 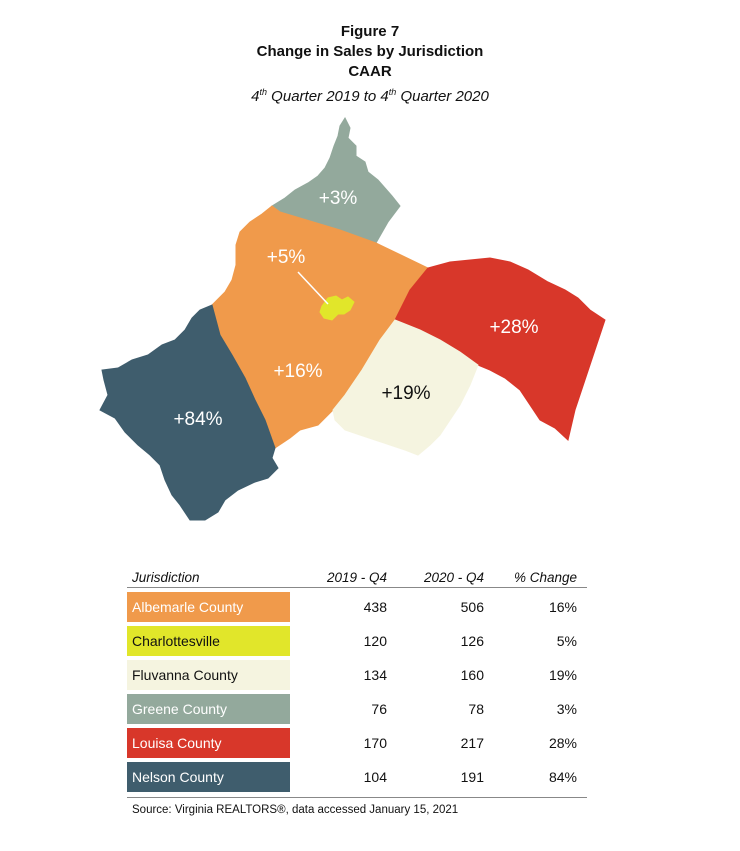 What do you see at coordinates (208, 709) in the screenshot?
I see `cell-jurisdiction: Greene County` at bounding box center [208, 709].